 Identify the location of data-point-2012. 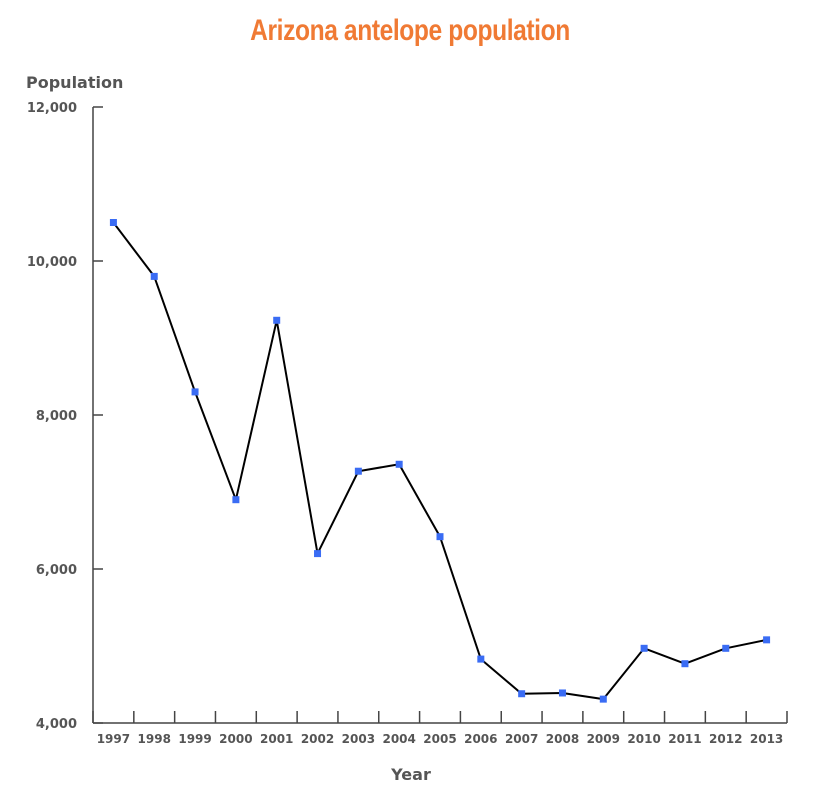
(726, 648).